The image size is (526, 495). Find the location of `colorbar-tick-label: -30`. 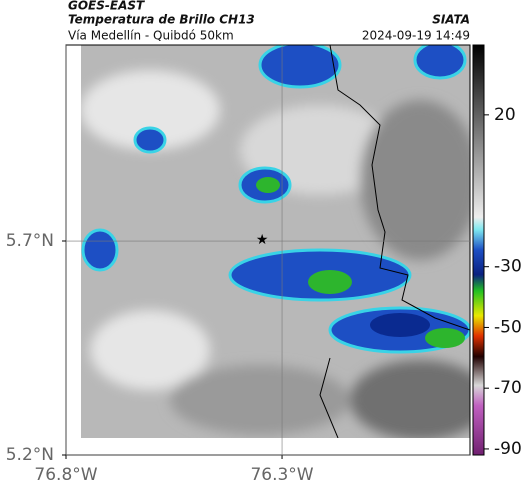

colorbar-tick-label: -30 is located at coordinates (508, 267).